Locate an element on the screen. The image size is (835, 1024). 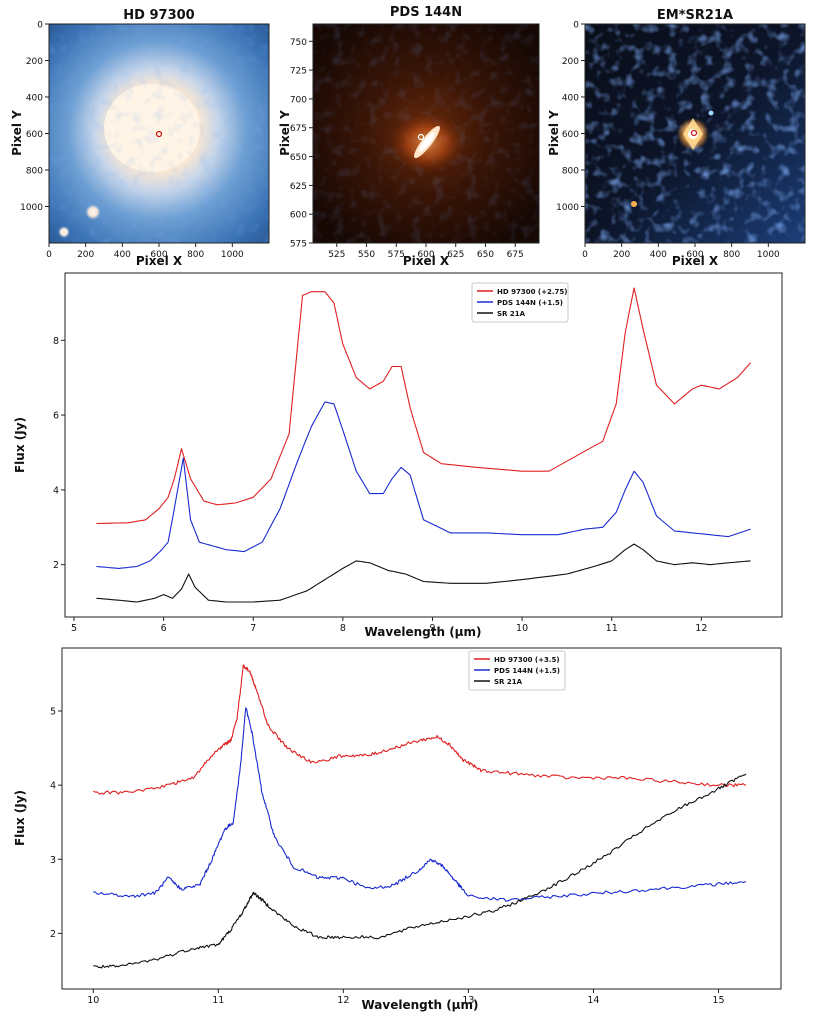
y-tick-label: 625 is located at coordinates (298, 187).